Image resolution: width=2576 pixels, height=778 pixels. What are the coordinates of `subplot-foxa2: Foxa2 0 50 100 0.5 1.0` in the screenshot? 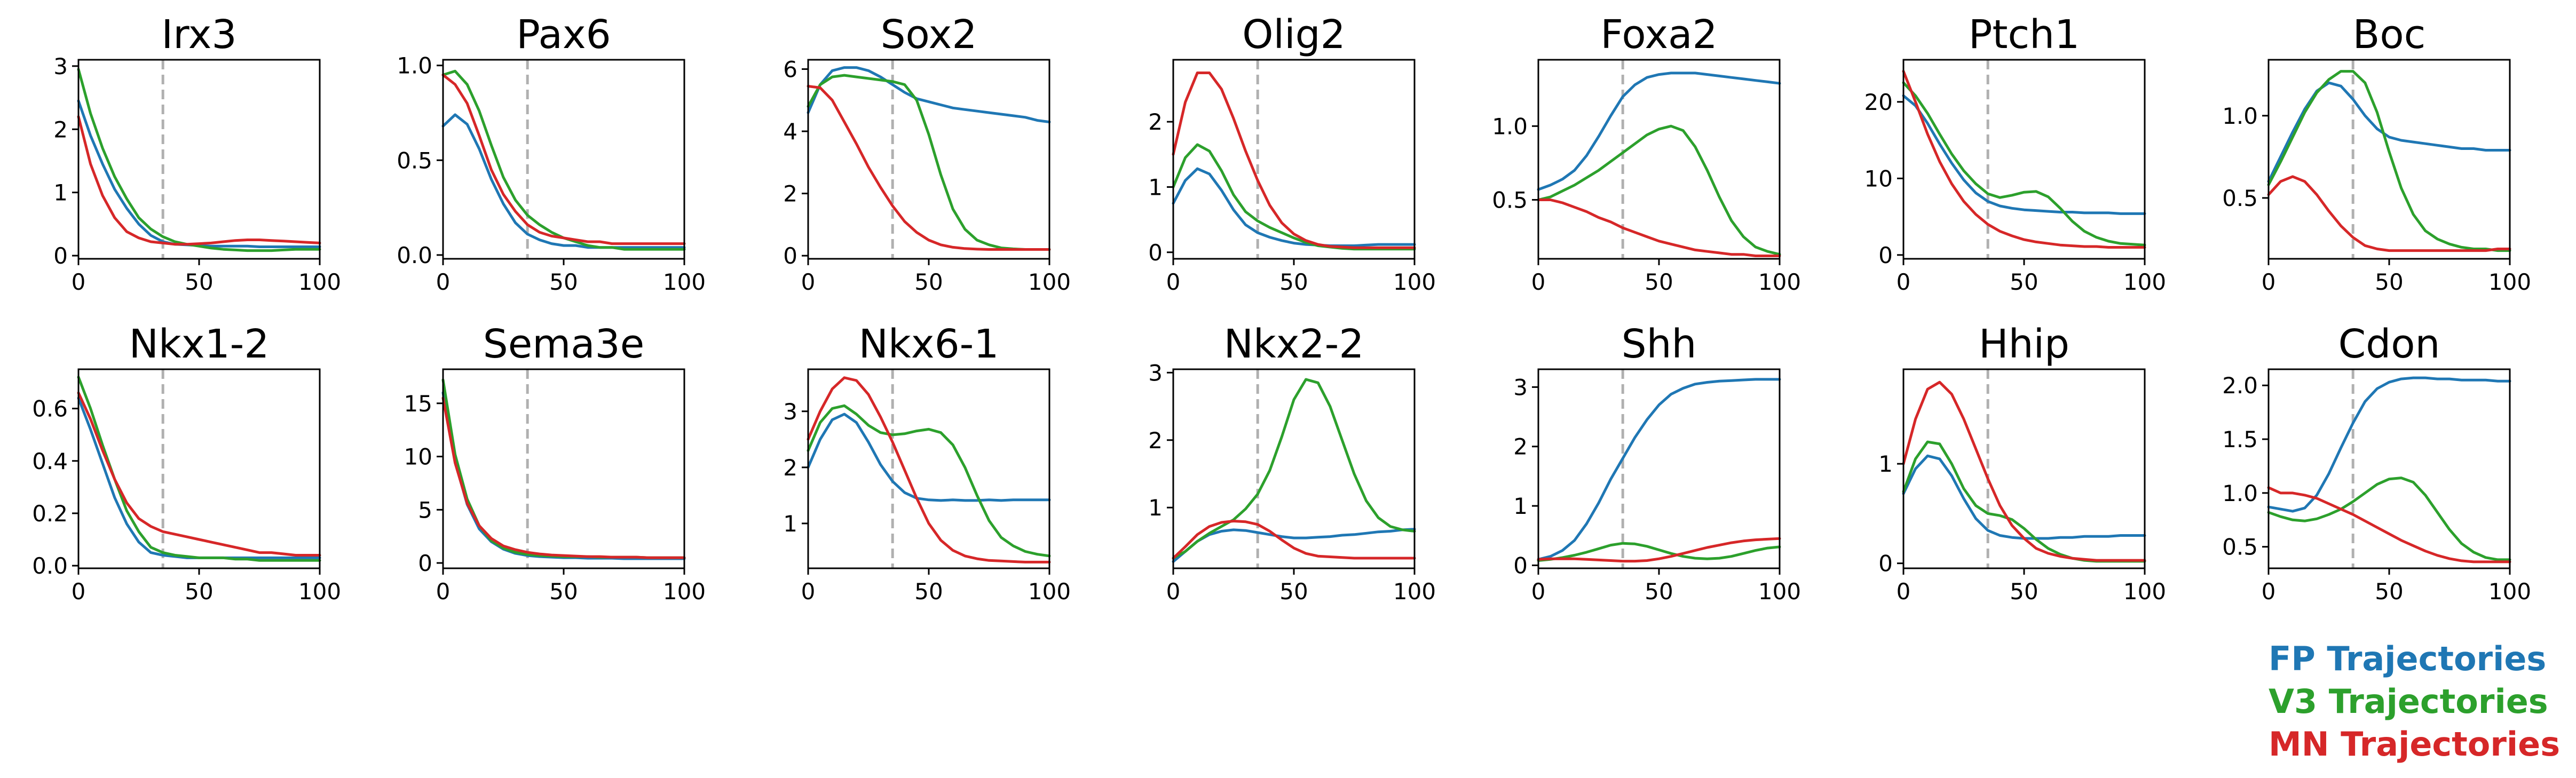 It's located at (1646, 154).